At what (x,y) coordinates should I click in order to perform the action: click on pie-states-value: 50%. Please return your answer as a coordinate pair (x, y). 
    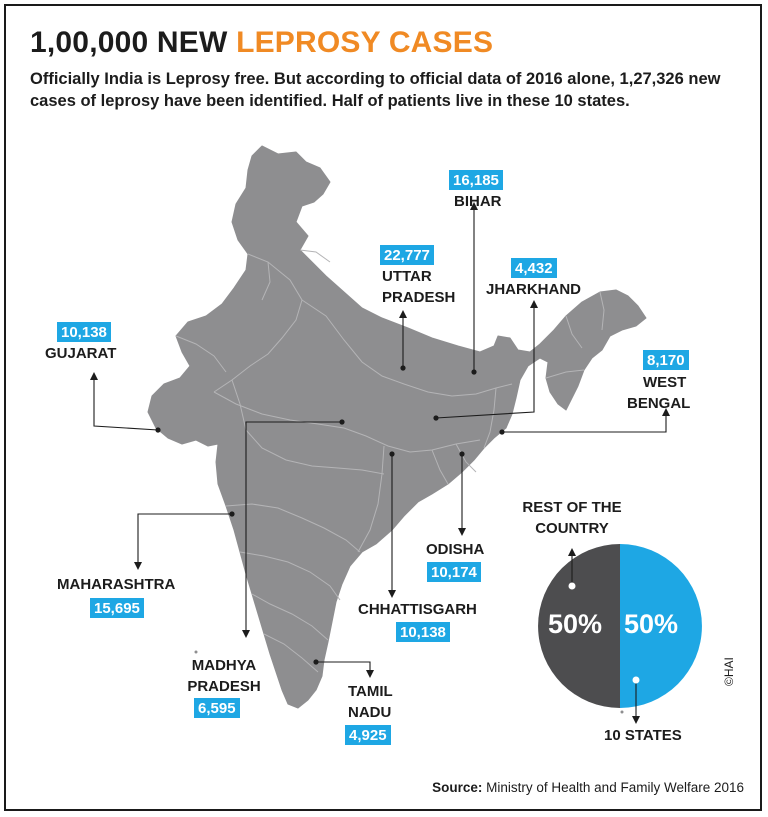
    Looking at the image, I should click on (651, 624).